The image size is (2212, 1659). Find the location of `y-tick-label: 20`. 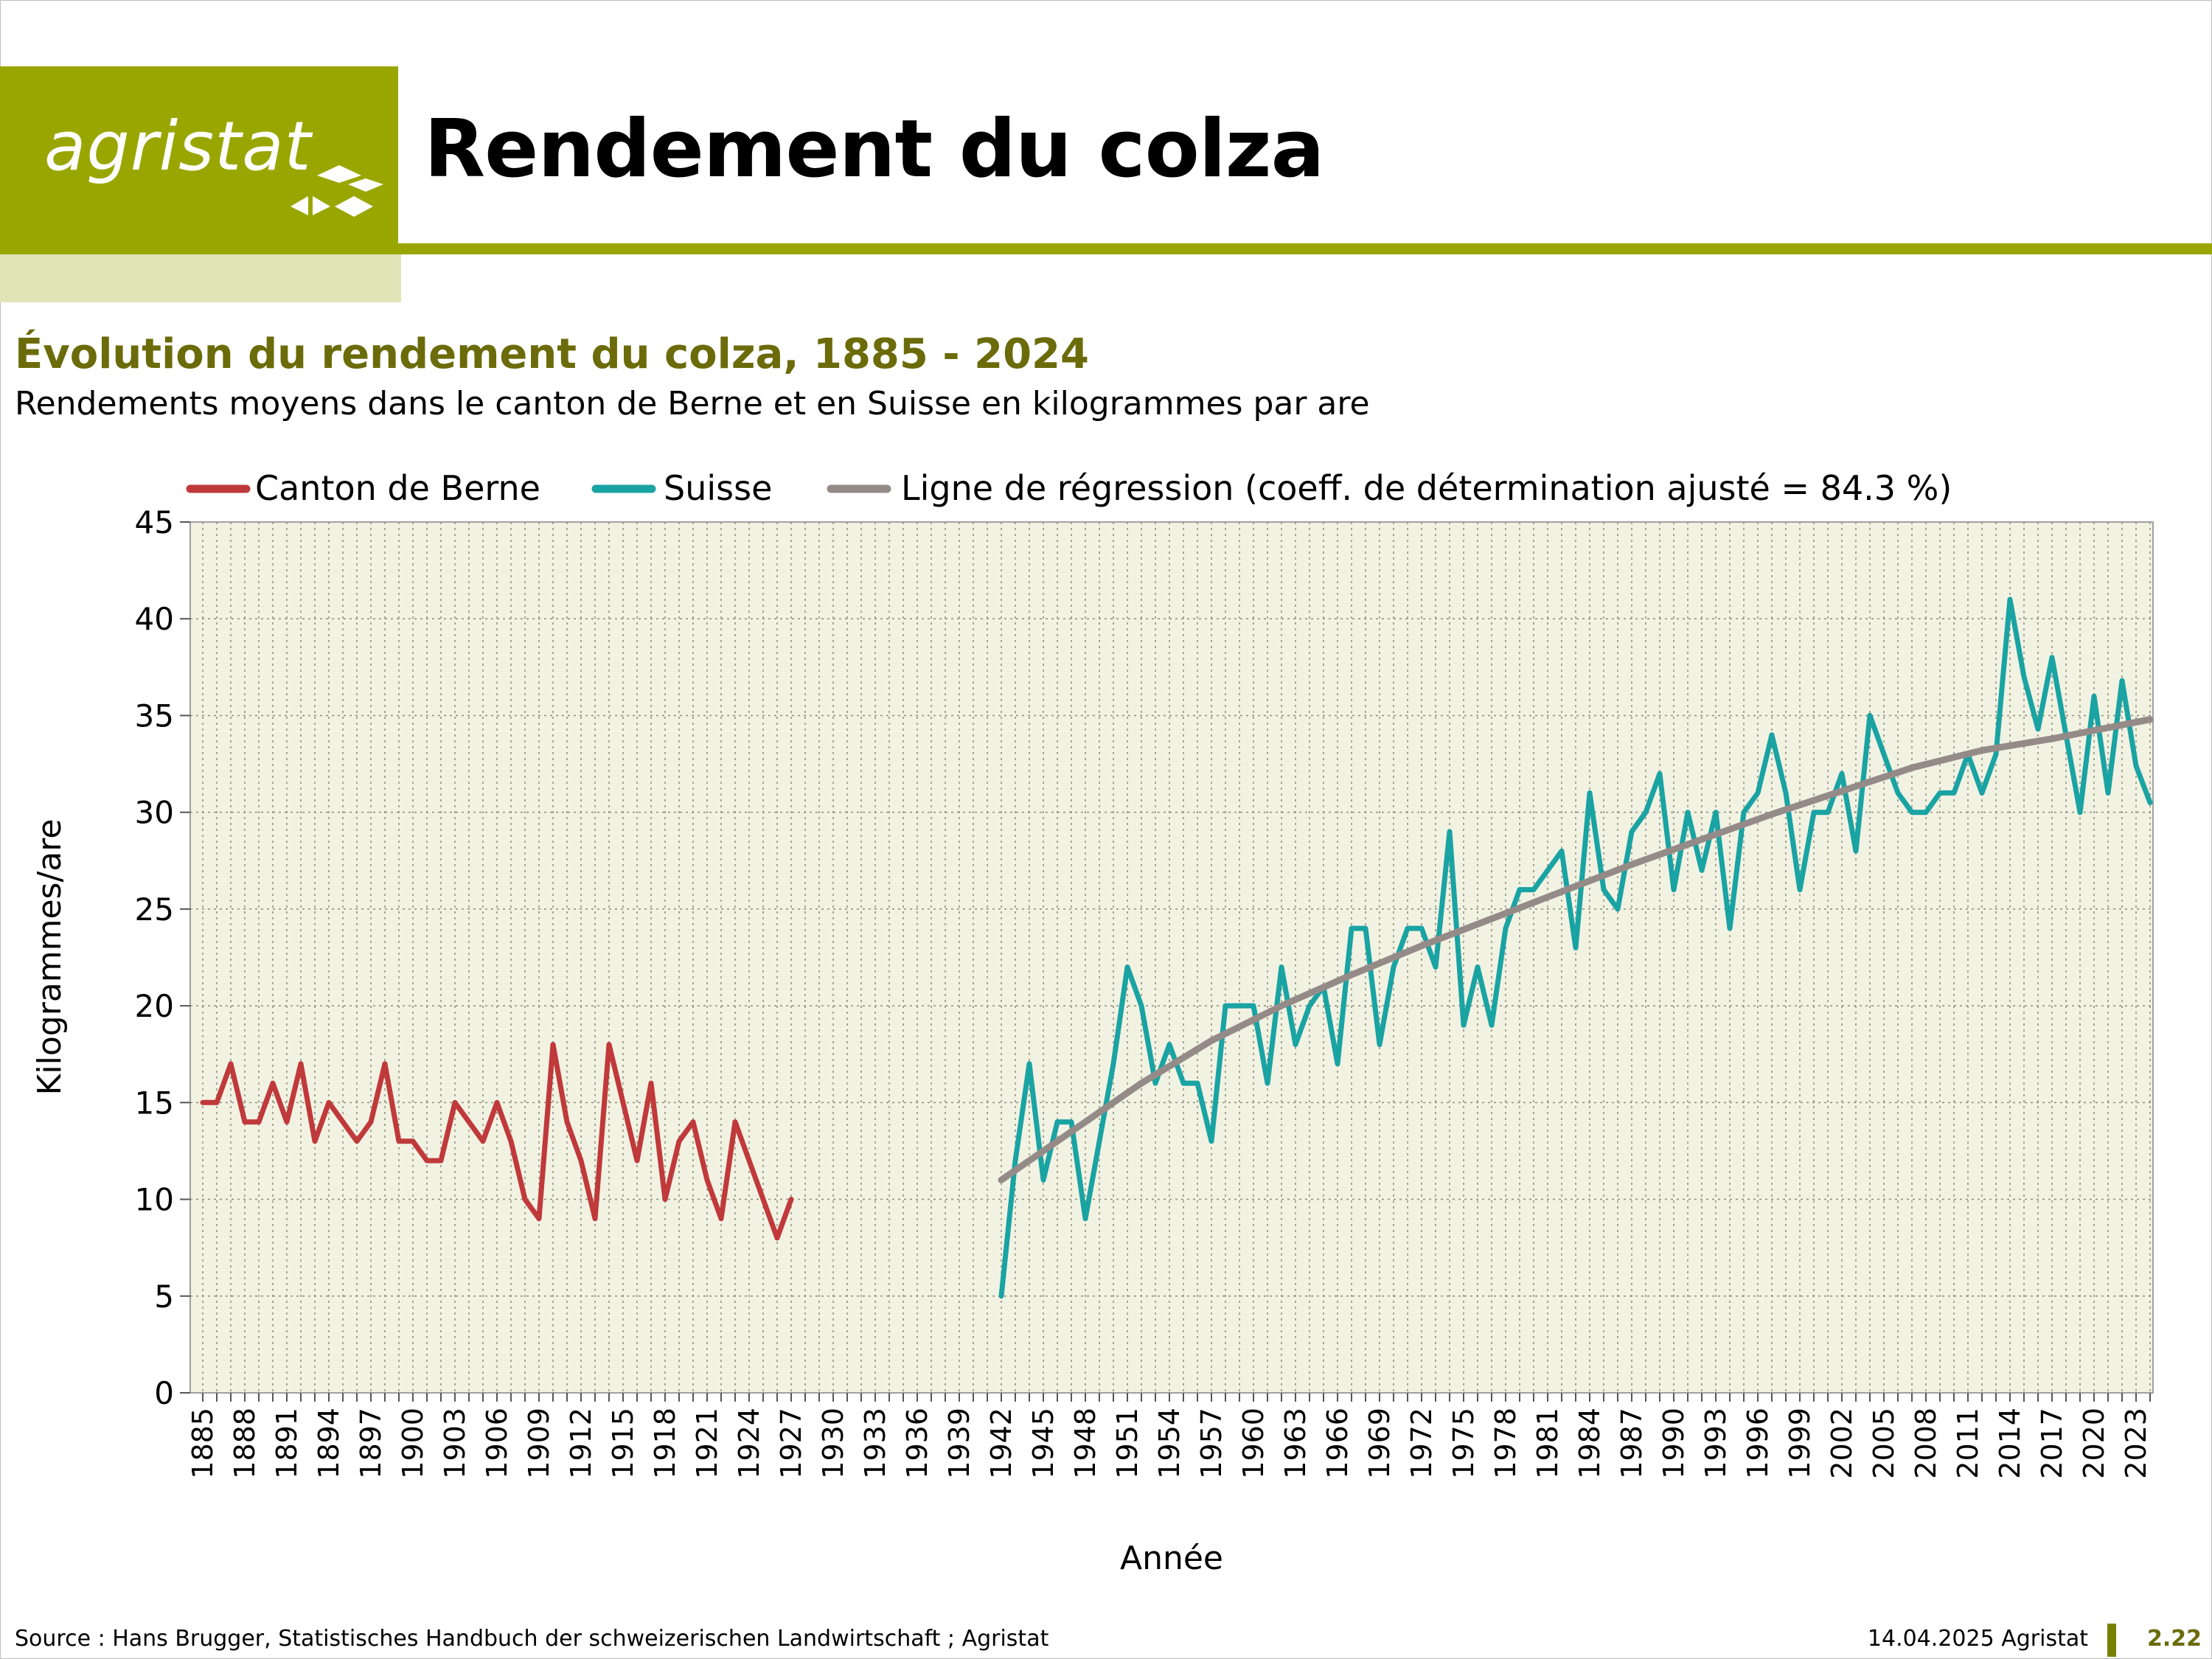

y-tick-label: 20 is located at coordinates (154, 1006).